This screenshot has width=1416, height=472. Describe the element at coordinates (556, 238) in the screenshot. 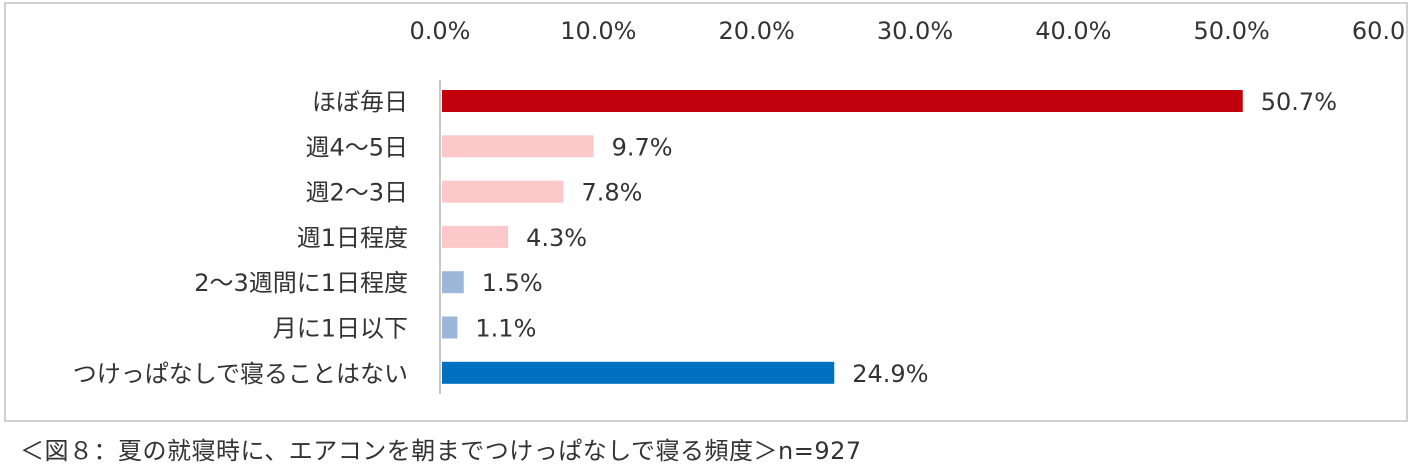

I see `data-label: 4.3%` at that location.